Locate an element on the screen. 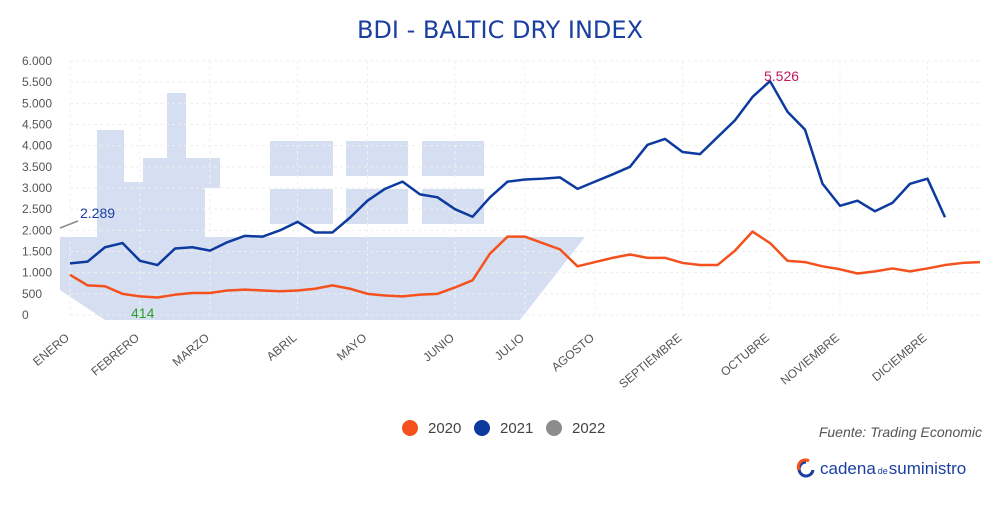 Image resolution: width=1000 pixels, height=505 pixels. y-tick-label: 6.000 is located at coordinates (37, 61).